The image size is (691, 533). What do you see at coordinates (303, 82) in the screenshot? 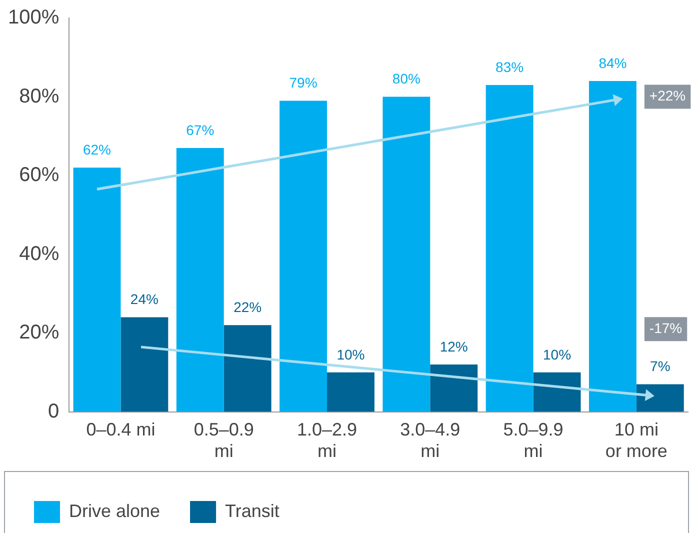
I see `data-label: 79%` at bounding box center [303, 82].